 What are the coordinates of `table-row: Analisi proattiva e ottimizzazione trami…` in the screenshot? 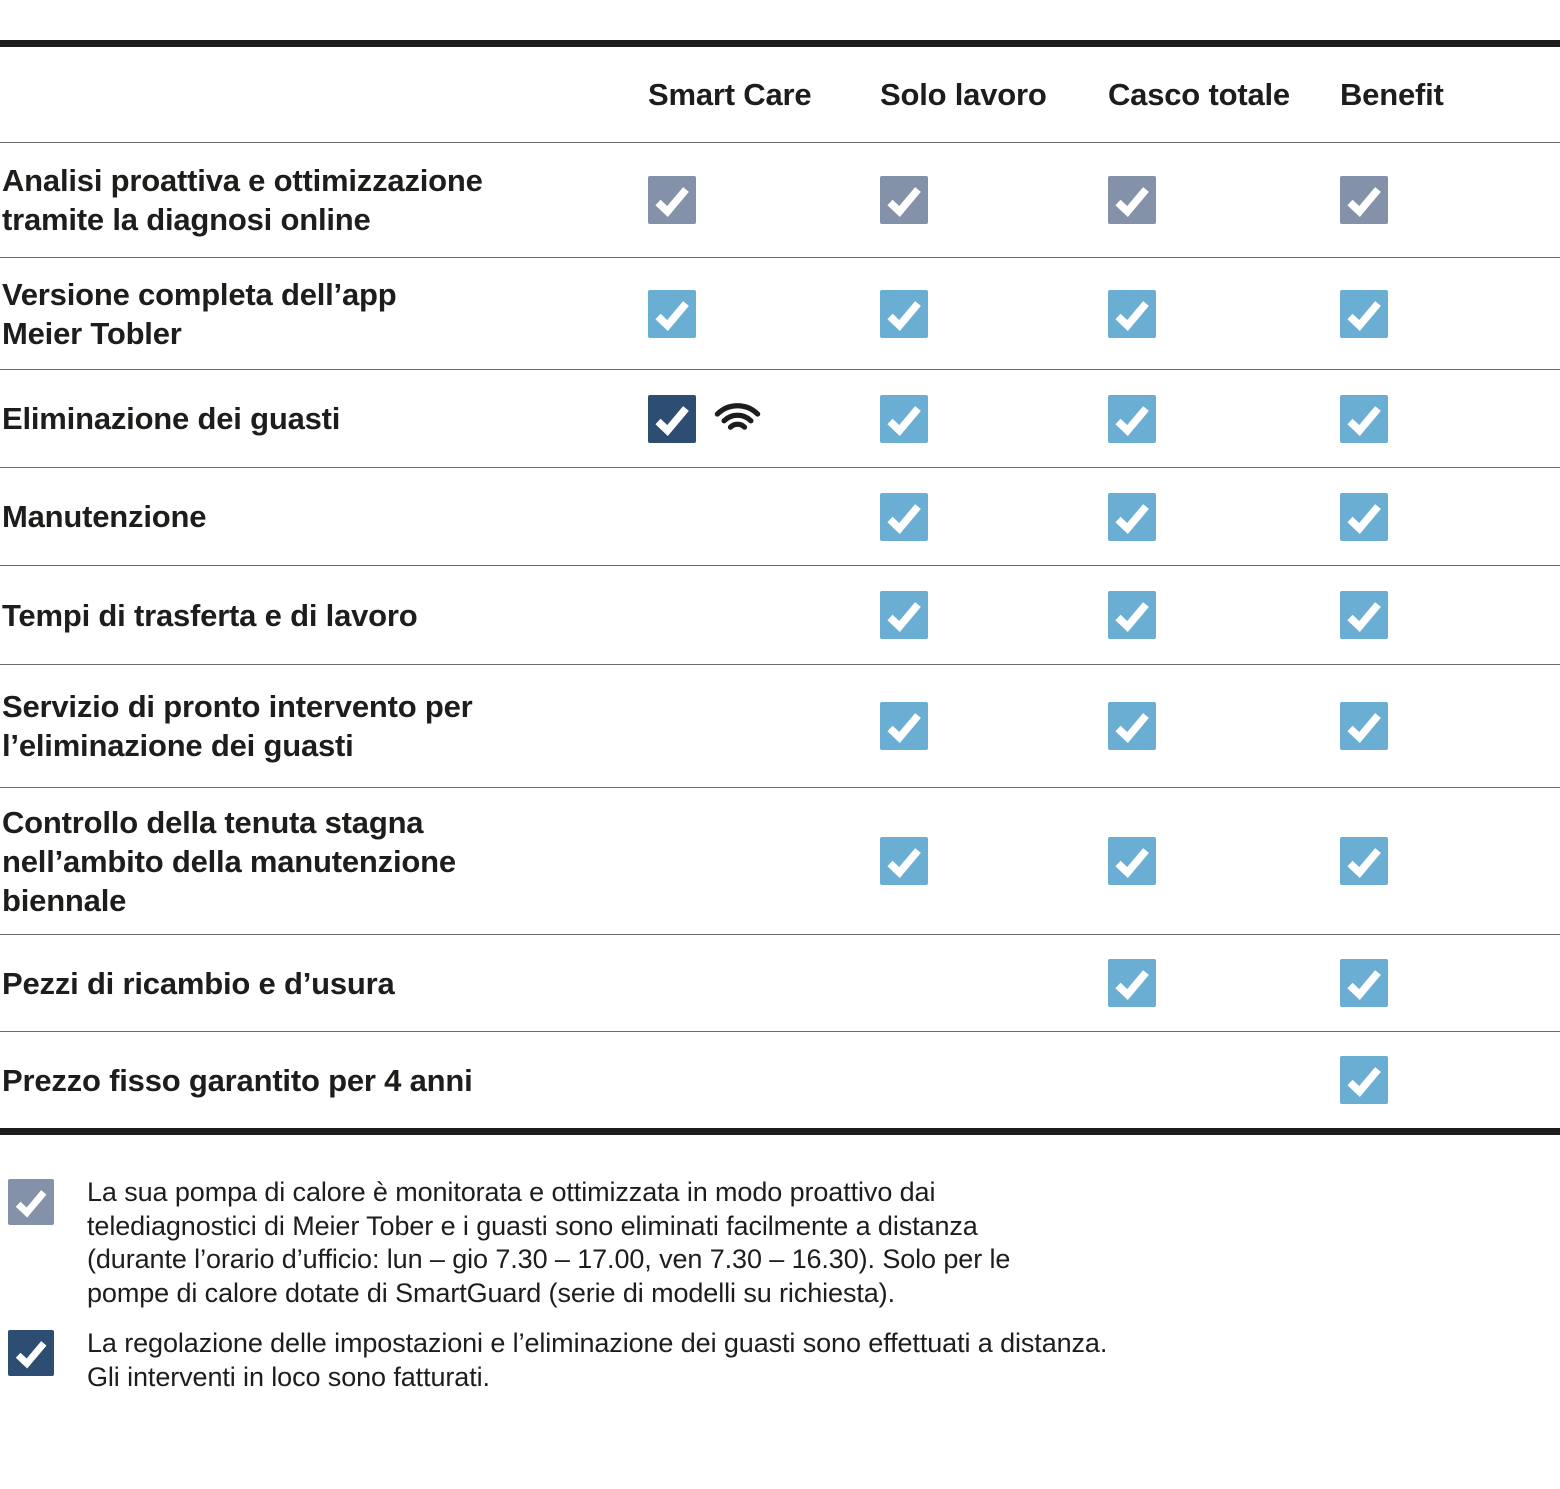 It's located at (780, 200).